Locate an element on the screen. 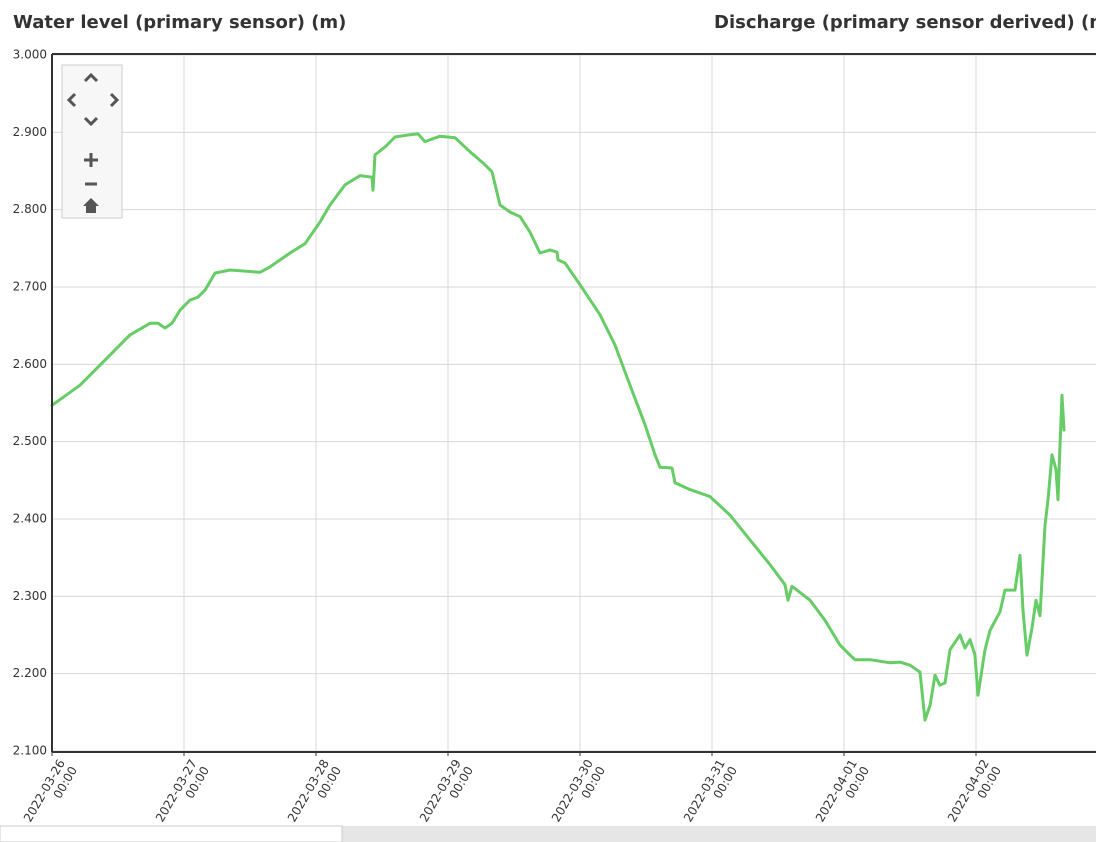 The image size is (1096, 842). taskbar-search is located at coordinates (171, 833).